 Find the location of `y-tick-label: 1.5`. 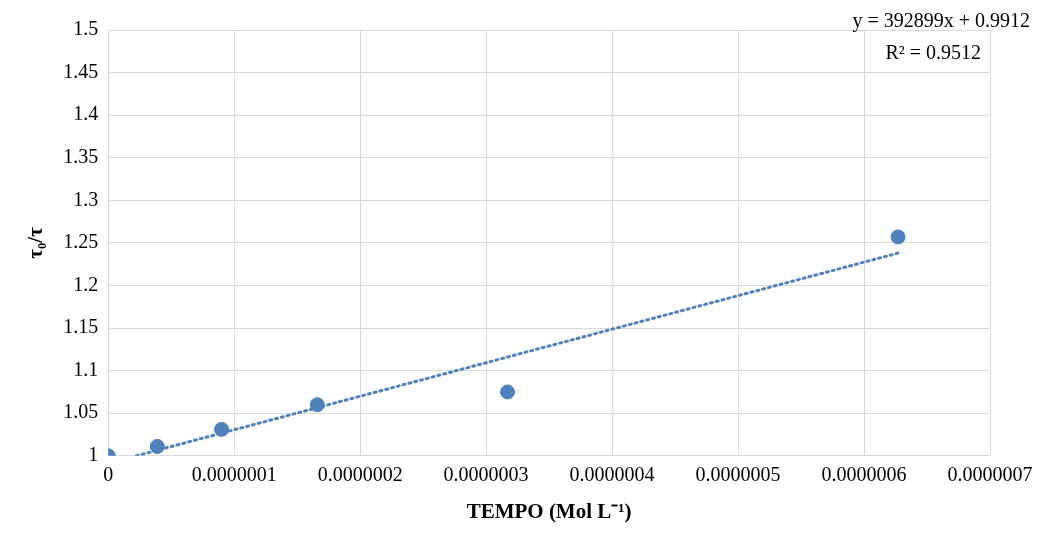

y-tick-label: 1.5 is located at coordinates (86, 28).